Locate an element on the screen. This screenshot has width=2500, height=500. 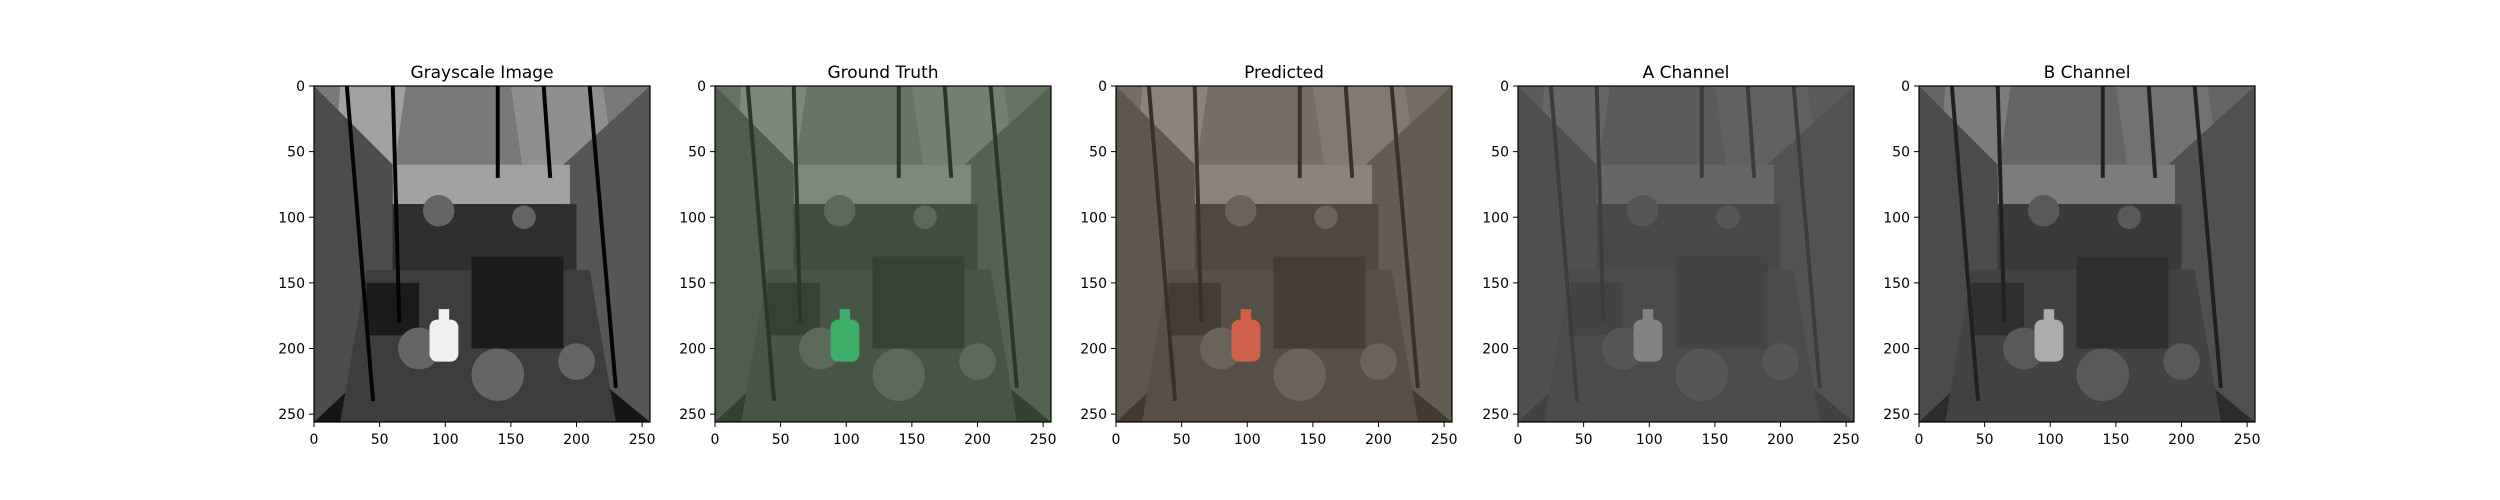
panel-title: Ground Truth is located at coordinates (882, 73).